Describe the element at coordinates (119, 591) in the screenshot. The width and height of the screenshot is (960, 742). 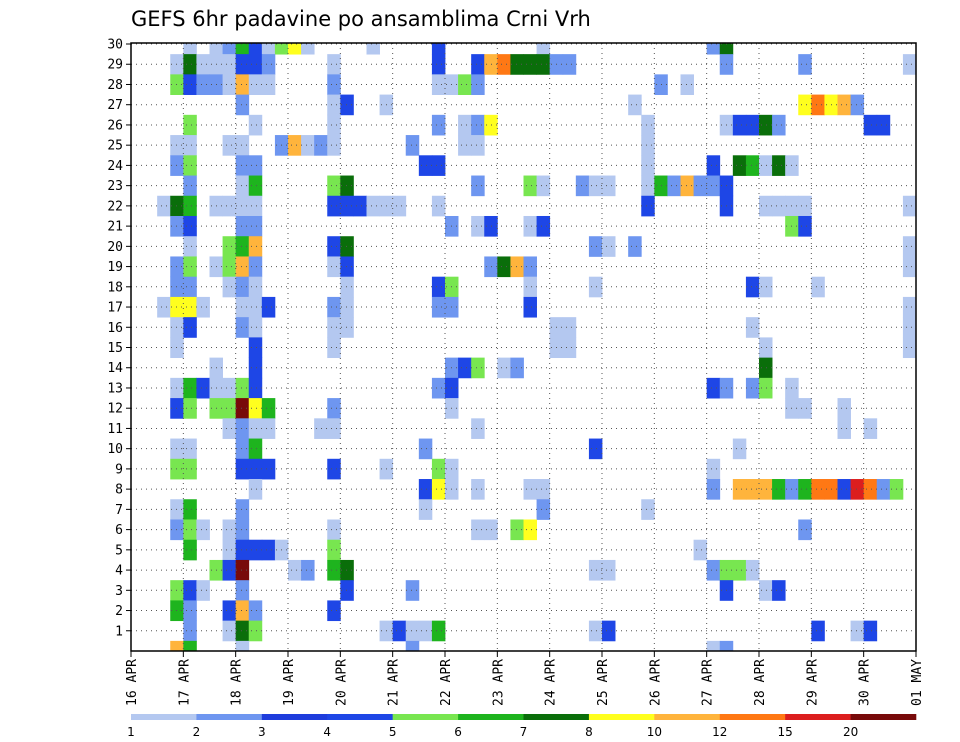
I see `y-tick-label: 3` at that location.